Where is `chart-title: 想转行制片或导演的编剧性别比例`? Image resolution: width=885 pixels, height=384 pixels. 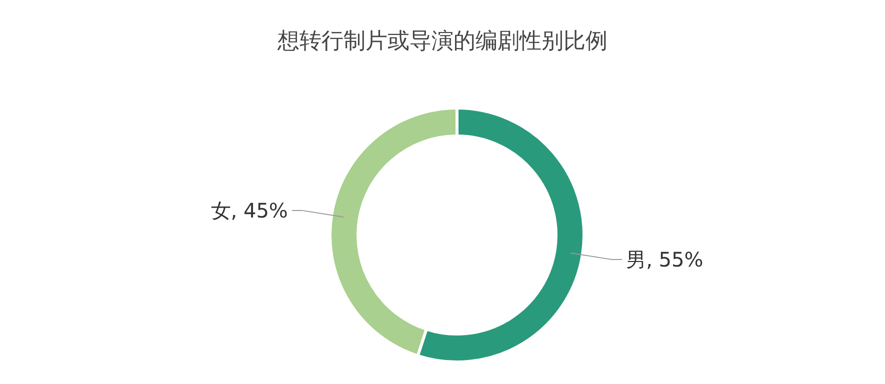
chart-title: 想转行制片或导演的编剧性别比例 is located at coordinates (442, 42).